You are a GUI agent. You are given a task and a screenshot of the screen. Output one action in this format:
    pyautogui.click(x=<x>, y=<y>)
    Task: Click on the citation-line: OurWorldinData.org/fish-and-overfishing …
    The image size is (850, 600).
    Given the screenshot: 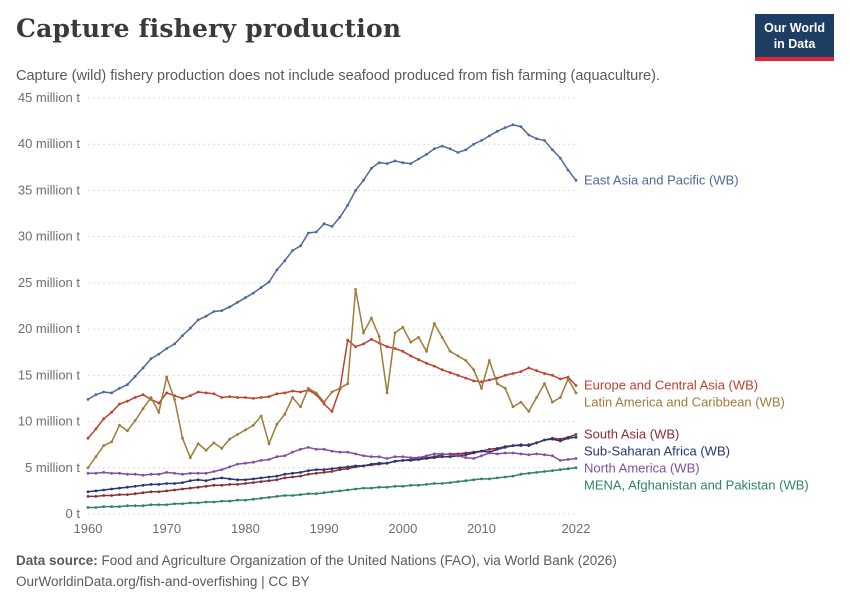 What is the action you would take?
    pyautogui.click(x=163, y=582)
    